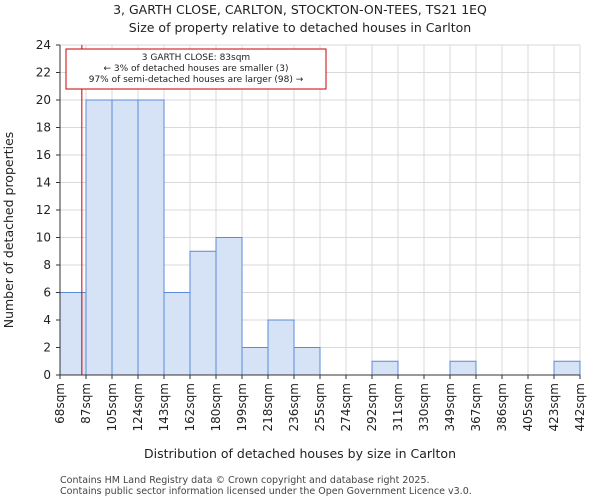 This screenshot has width=600, height=500. What do you see at coordinates (190, 407) in the screenshot?
I see `x-tick-label: 162sqm` at bounding box center [190, 407].